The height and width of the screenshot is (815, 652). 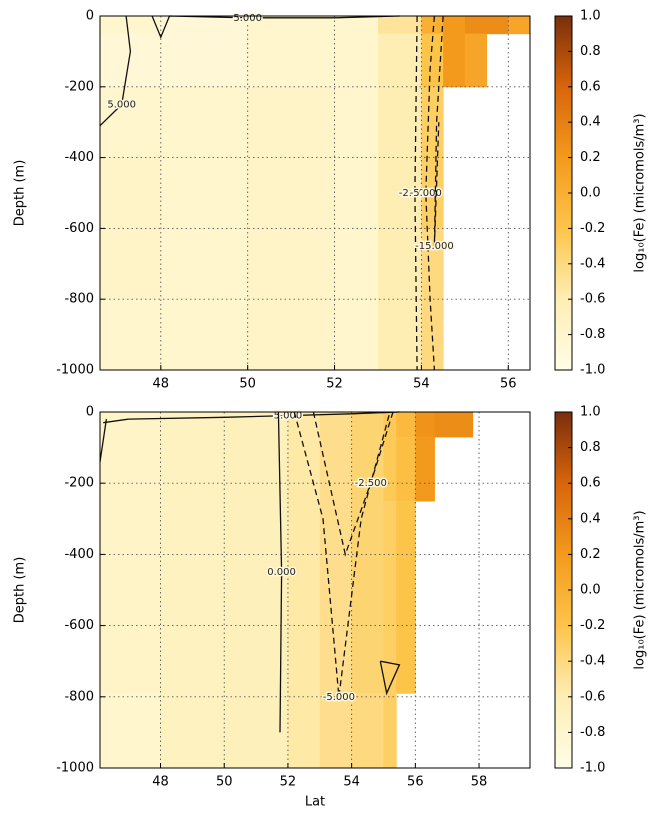 What do you see at coordinates (592, 696) in the screenshot?
I see `colorbar-tick-label: -0.6` at bounding box center [592, 696].